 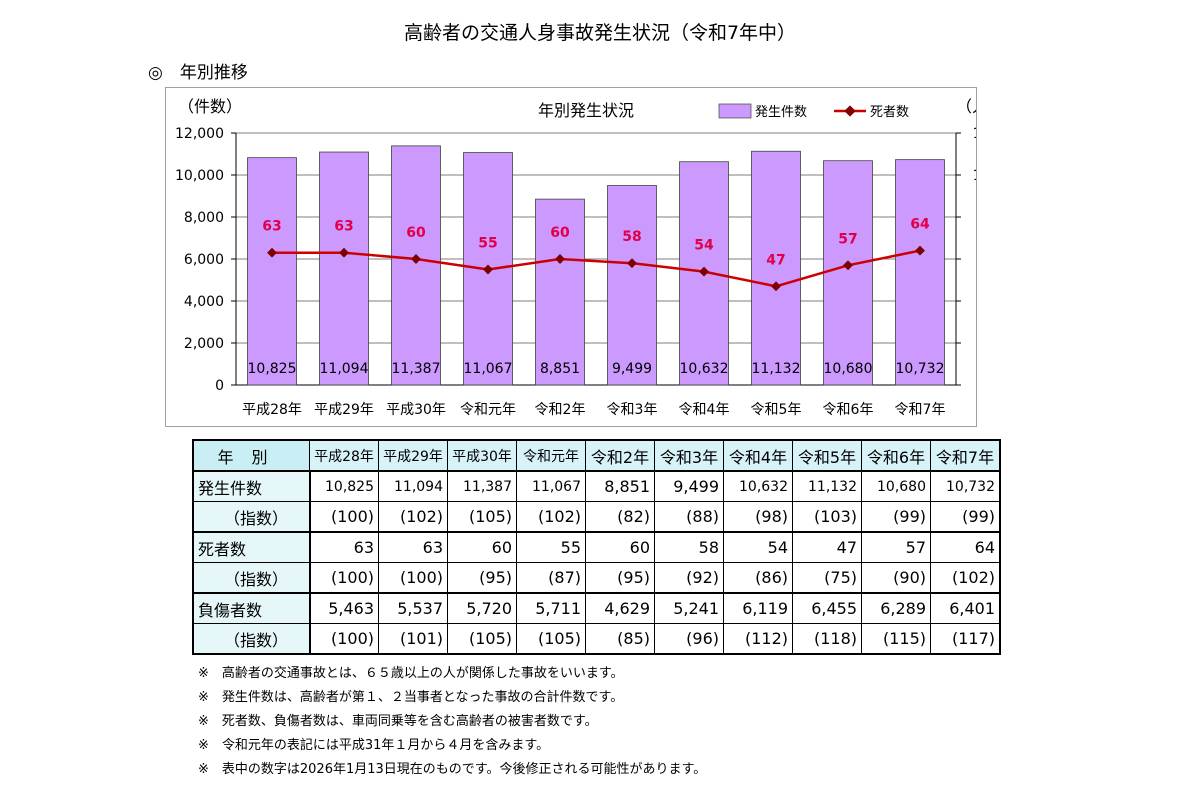 I want to click on bar-value-label: 11,387, so click(x=416, y=369).